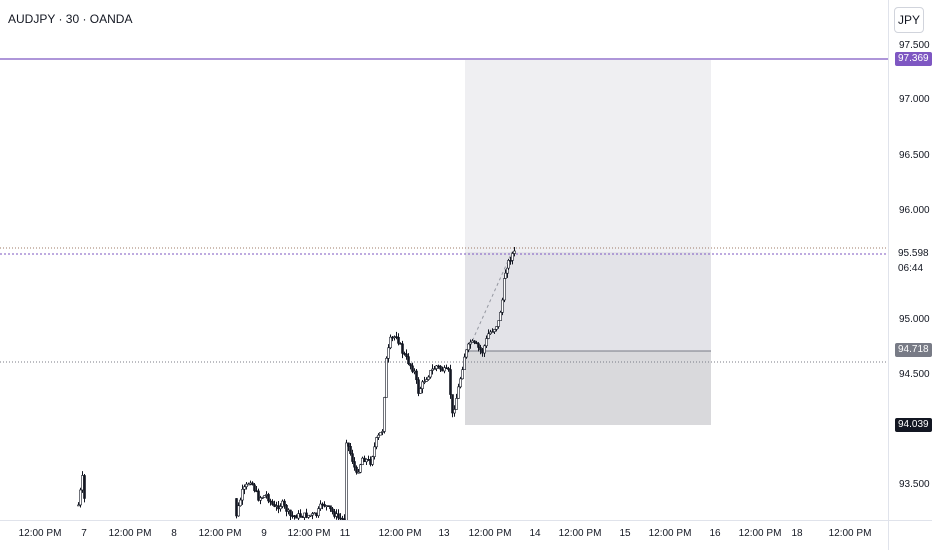  Describe the element at coordinates (625, 533) in the screenshot. I see `time-label: 15` at that location.